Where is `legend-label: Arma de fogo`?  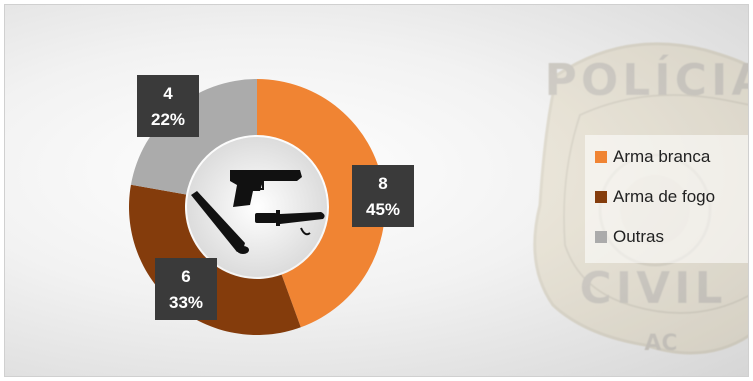 legend-label: Arma de fogo is located at coordinates (664, 196).